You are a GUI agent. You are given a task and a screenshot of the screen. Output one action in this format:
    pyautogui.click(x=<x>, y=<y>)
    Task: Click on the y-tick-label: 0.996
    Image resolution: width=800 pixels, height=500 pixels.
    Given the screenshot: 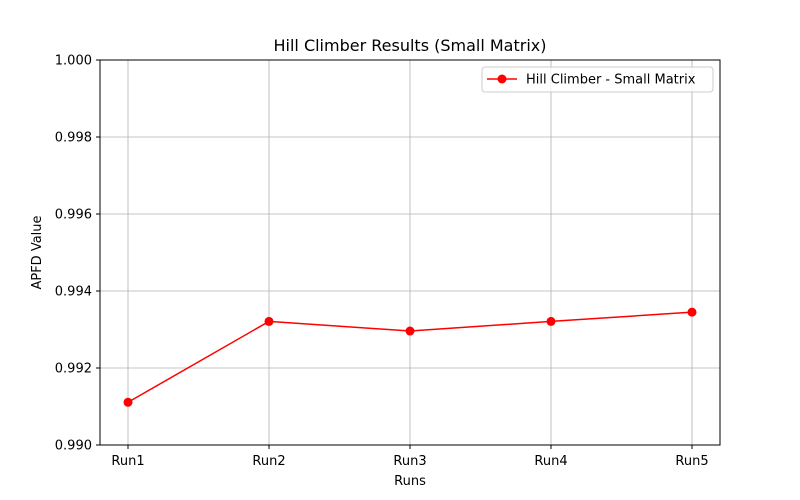 What is the action you would take?
    pyautogui.click(x=73, y=215)
    